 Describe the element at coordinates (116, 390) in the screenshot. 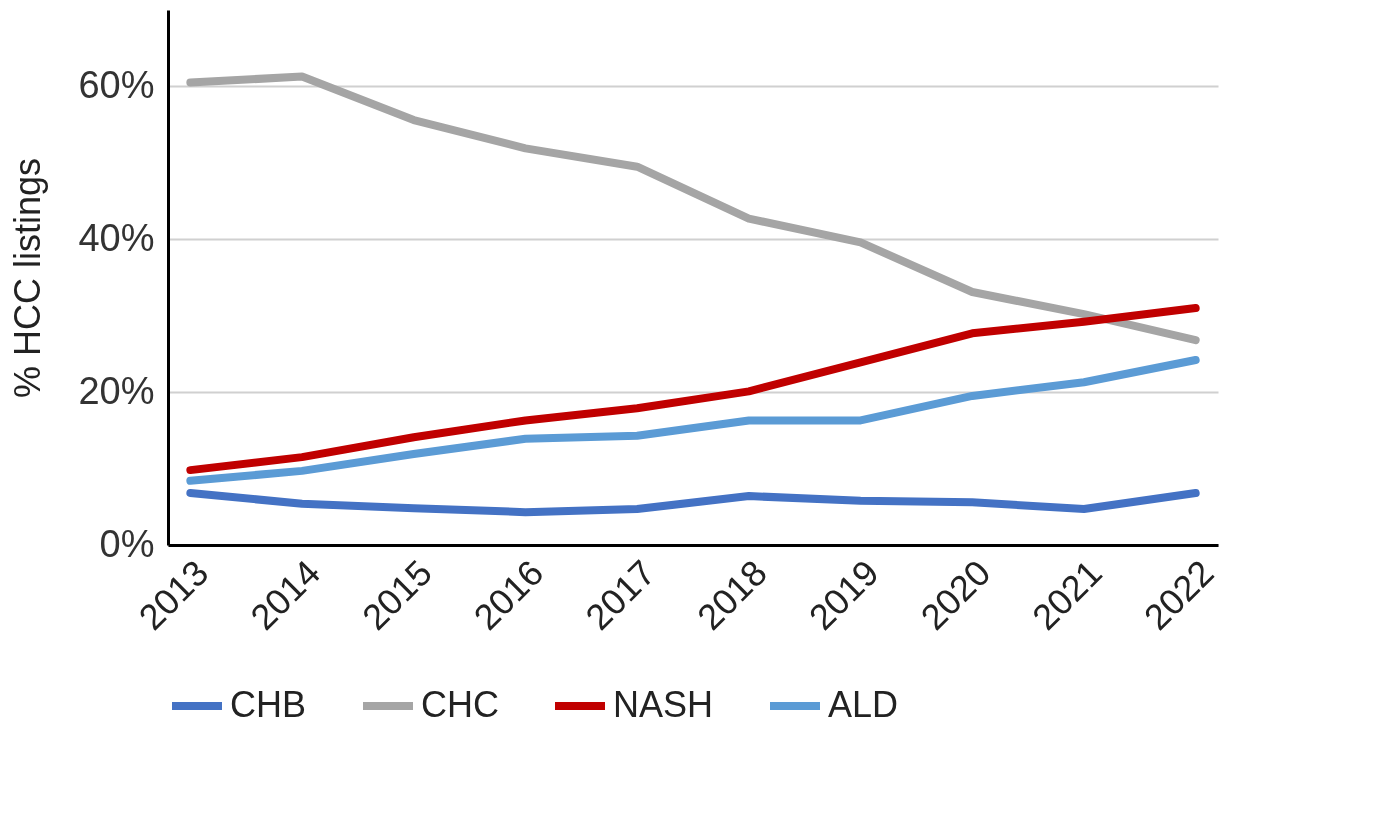

I see `y-tick-label: 20%` at that location.